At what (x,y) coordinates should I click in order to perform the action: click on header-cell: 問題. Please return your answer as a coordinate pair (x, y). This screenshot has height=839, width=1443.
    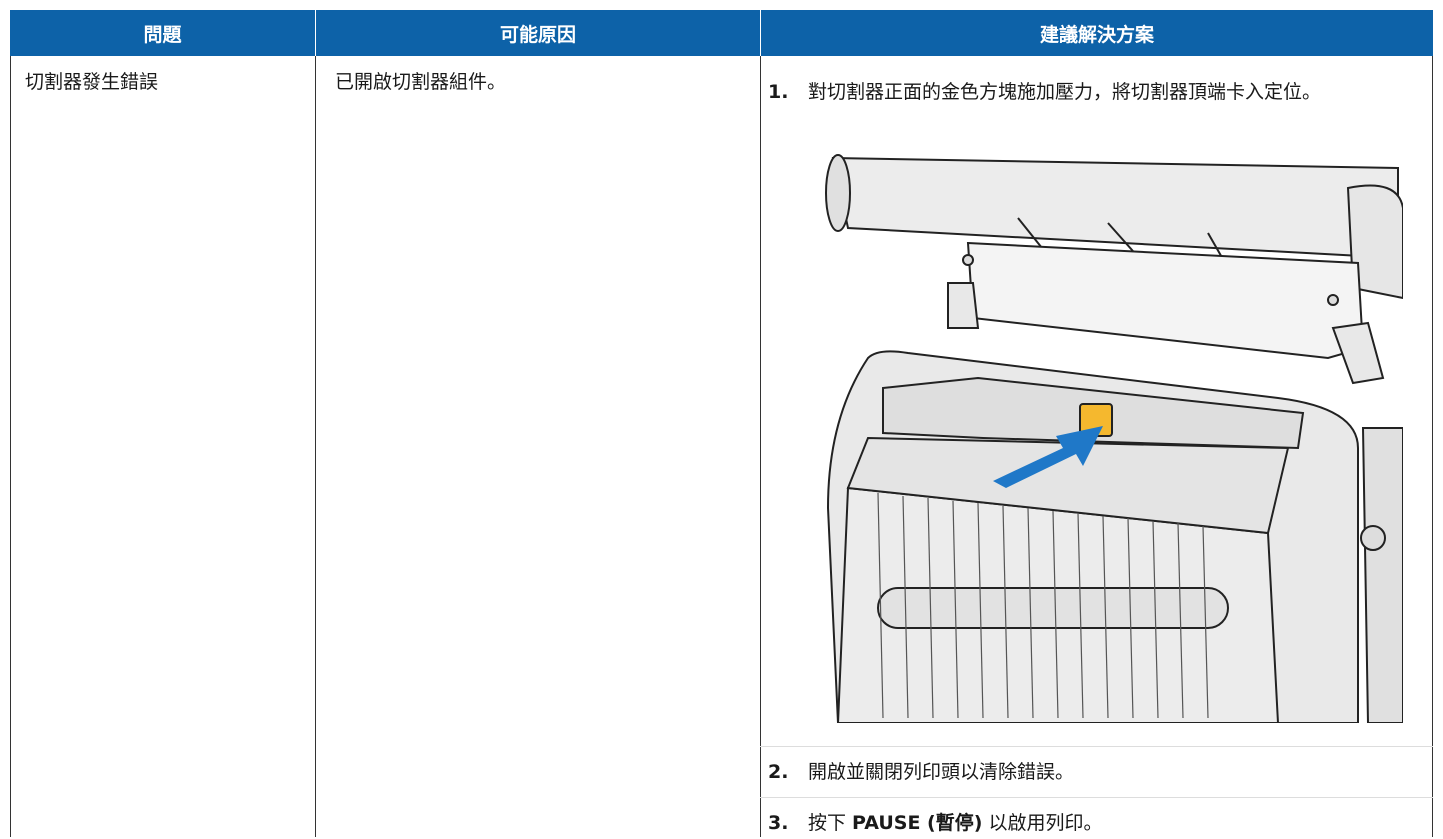
    Looking at the image, I should click on (162, 33).